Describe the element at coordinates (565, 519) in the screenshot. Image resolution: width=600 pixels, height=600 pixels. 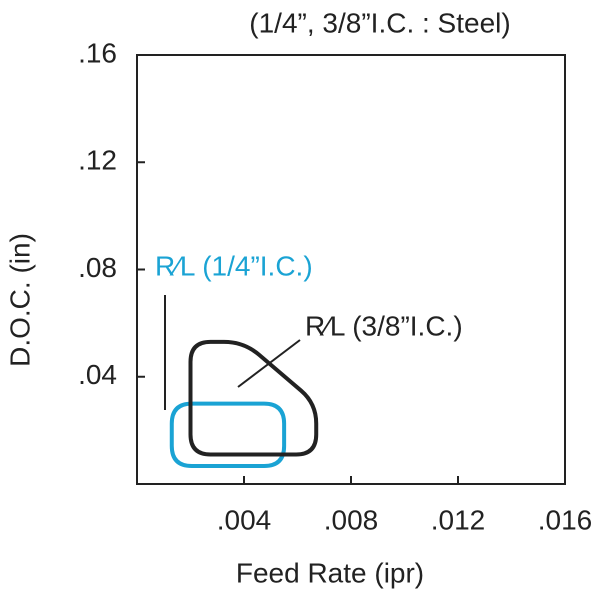
I see `x-tick-label: .016` at that location.